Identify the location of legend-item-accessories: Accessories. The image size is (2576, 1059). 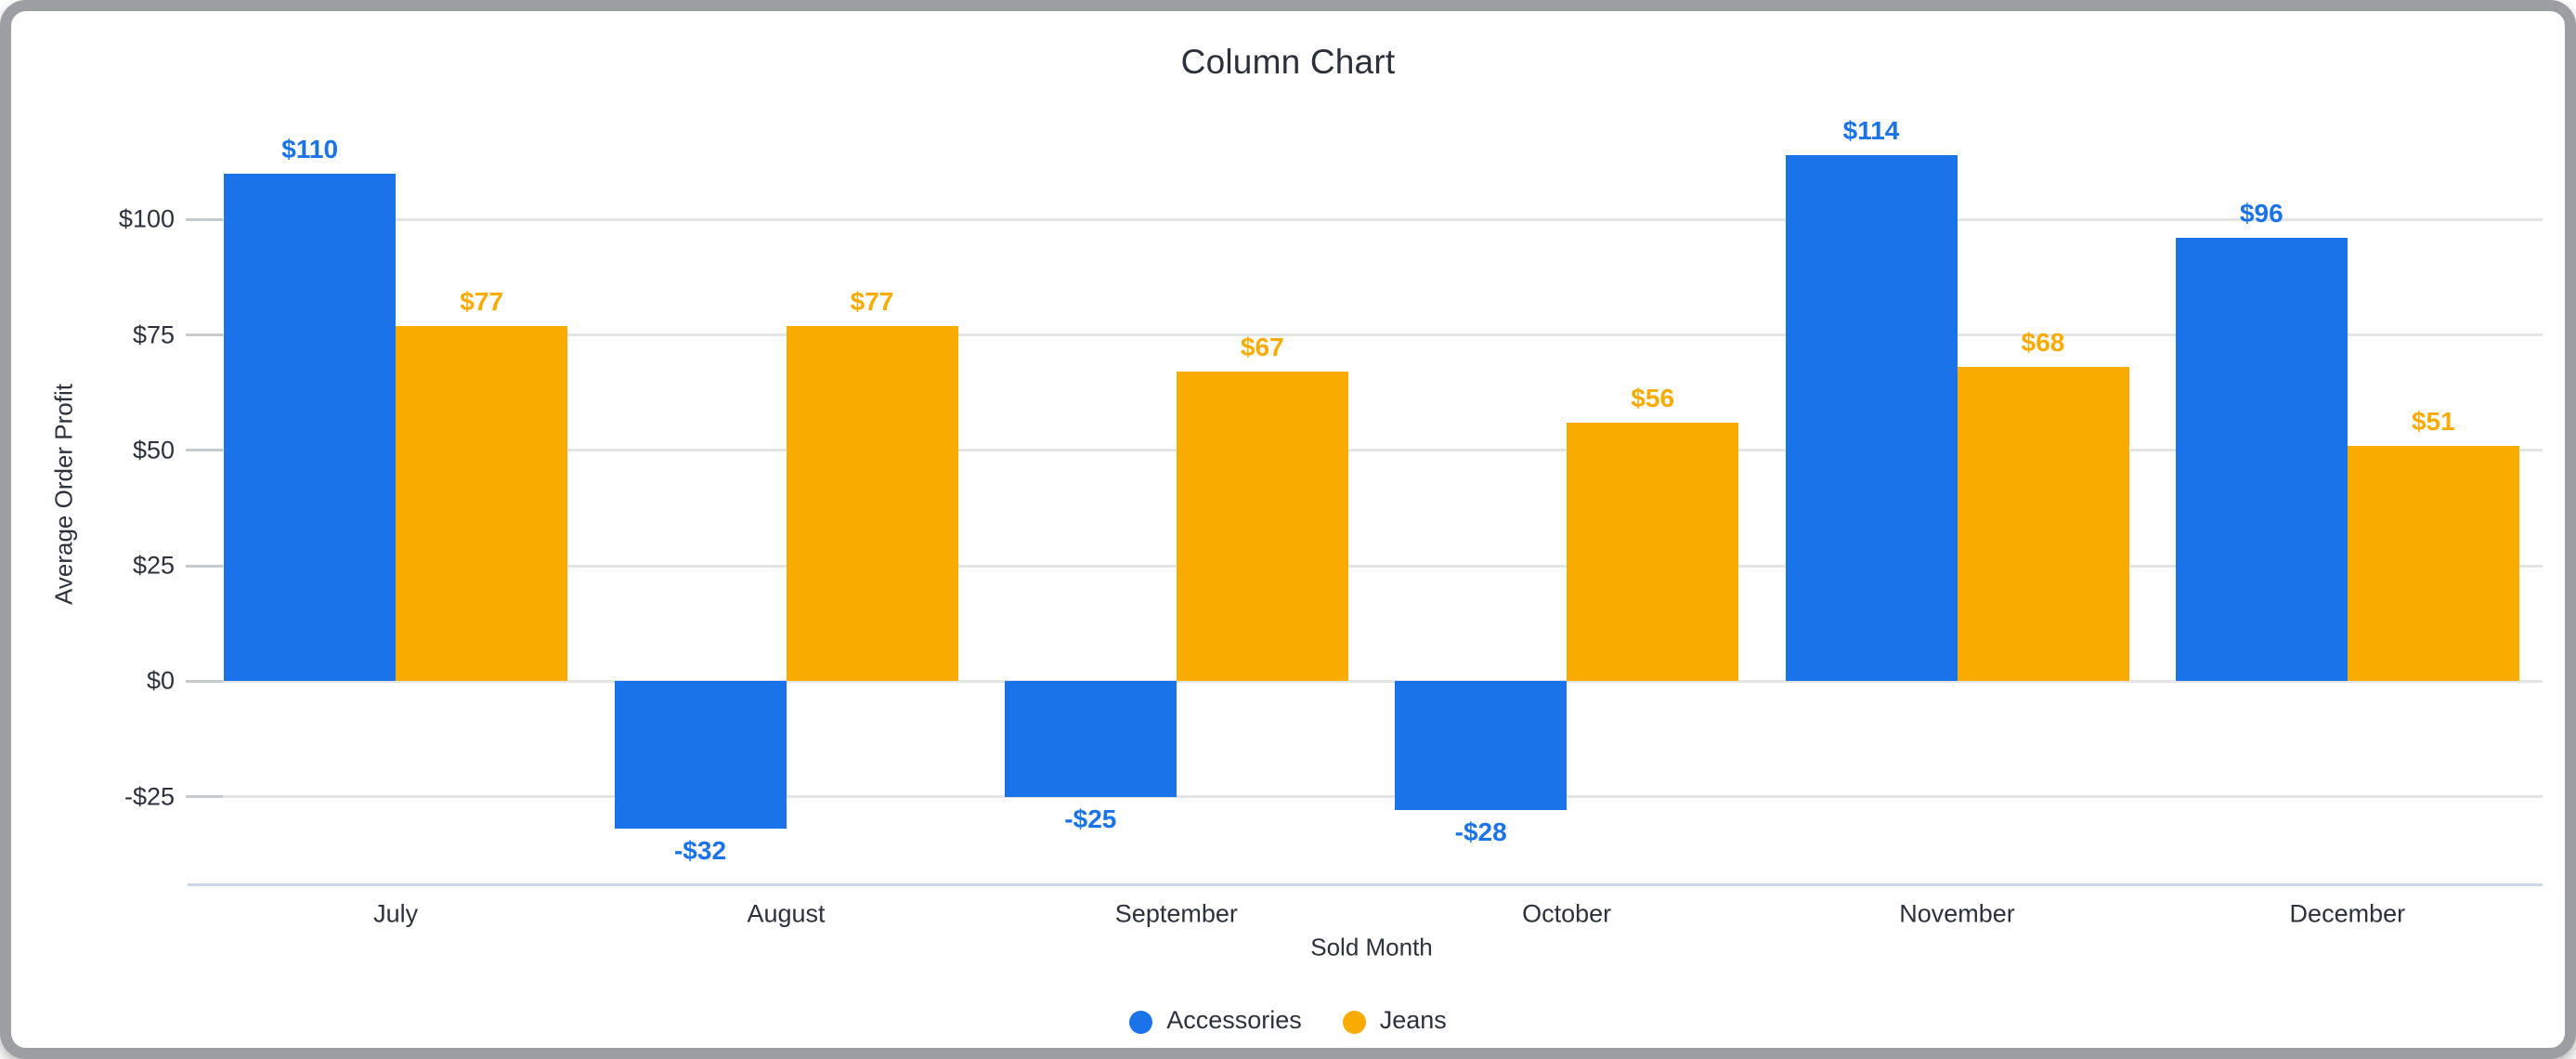
(1215, 1021).